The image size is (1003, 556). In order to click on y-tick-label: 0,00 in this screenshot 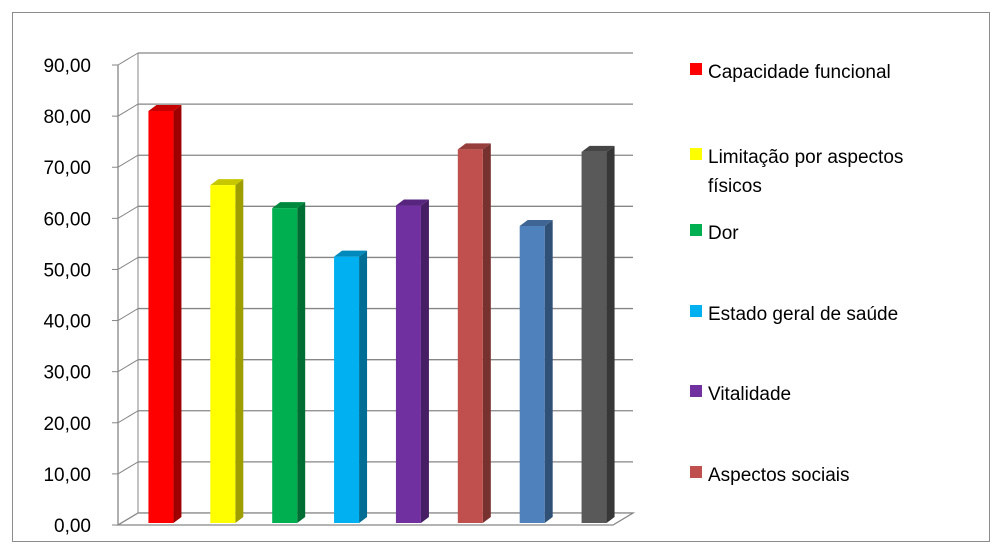, I will do `click(72, 526)`.